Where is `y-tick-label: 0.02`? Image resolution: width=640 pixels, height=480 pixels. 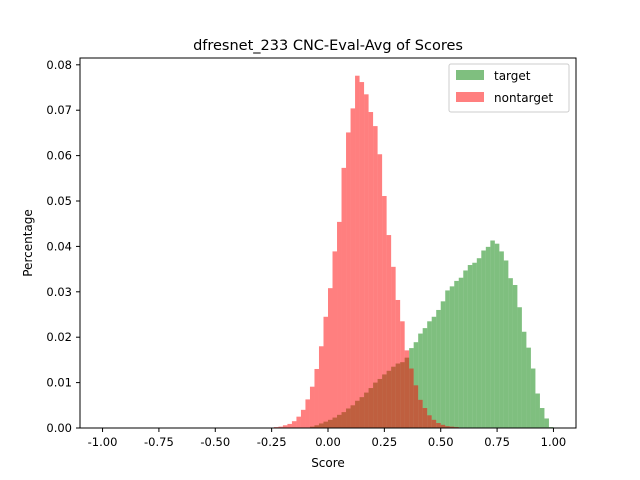 y-tick-label: 0.02 is located at coordinates (59, 337).